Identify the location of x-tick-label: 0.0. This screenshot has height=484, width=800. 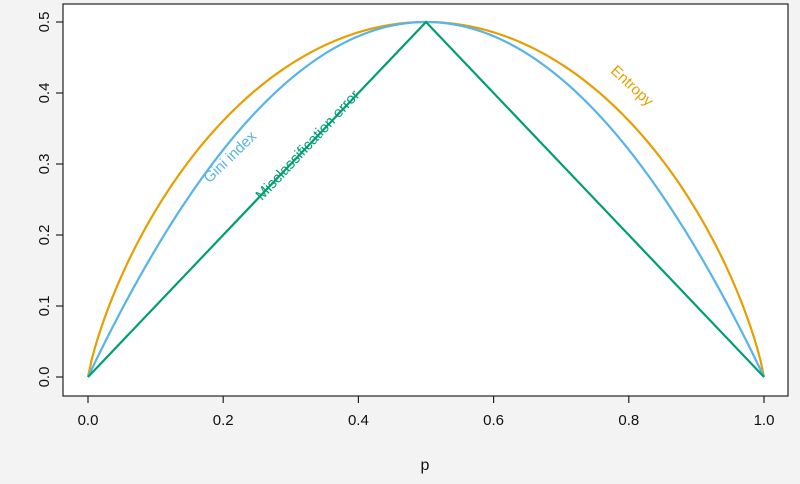
(88, 420).